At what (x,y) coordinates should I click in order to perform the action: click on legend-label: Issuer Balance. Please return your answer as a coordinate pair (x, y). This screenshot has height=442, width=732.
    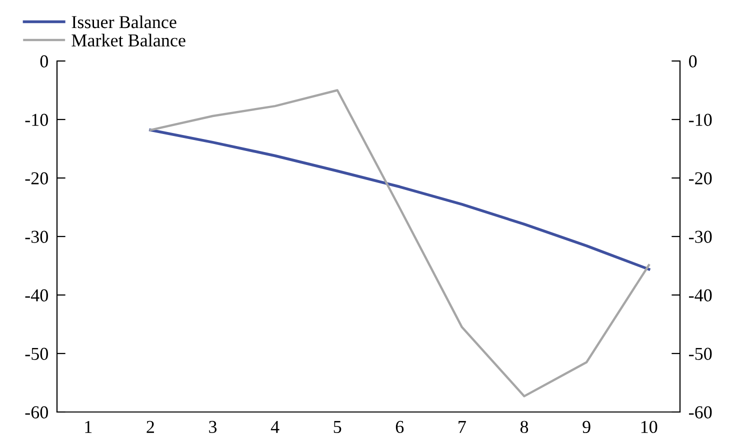
    Looking at the image, I should click on (124, 22).